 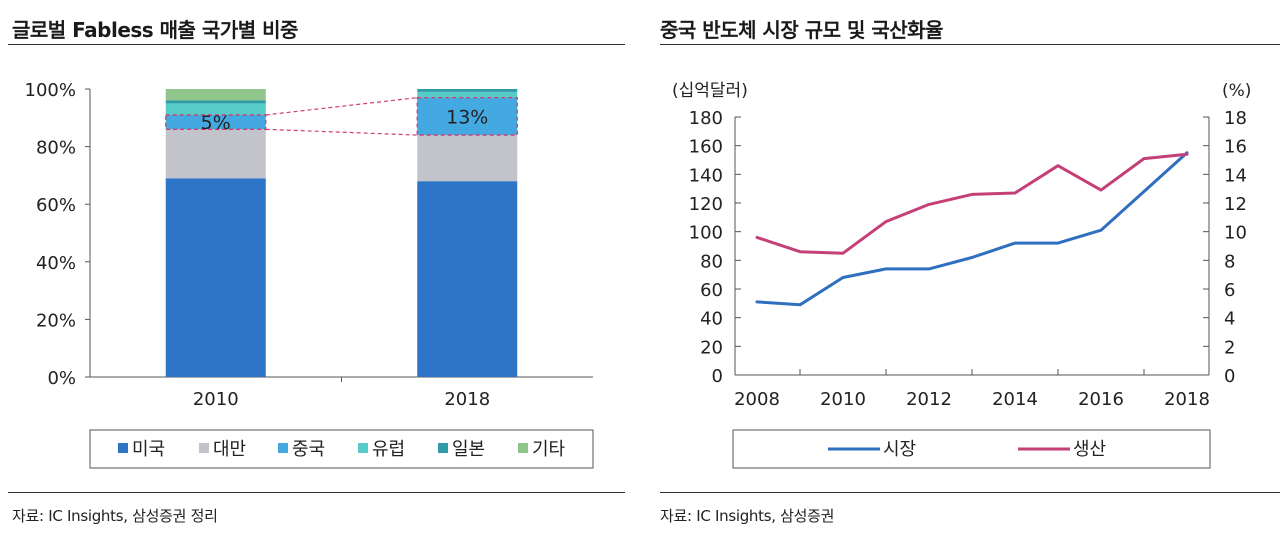 I want to click on right-y-tick-label: 0, so click(x=1229, y=376).